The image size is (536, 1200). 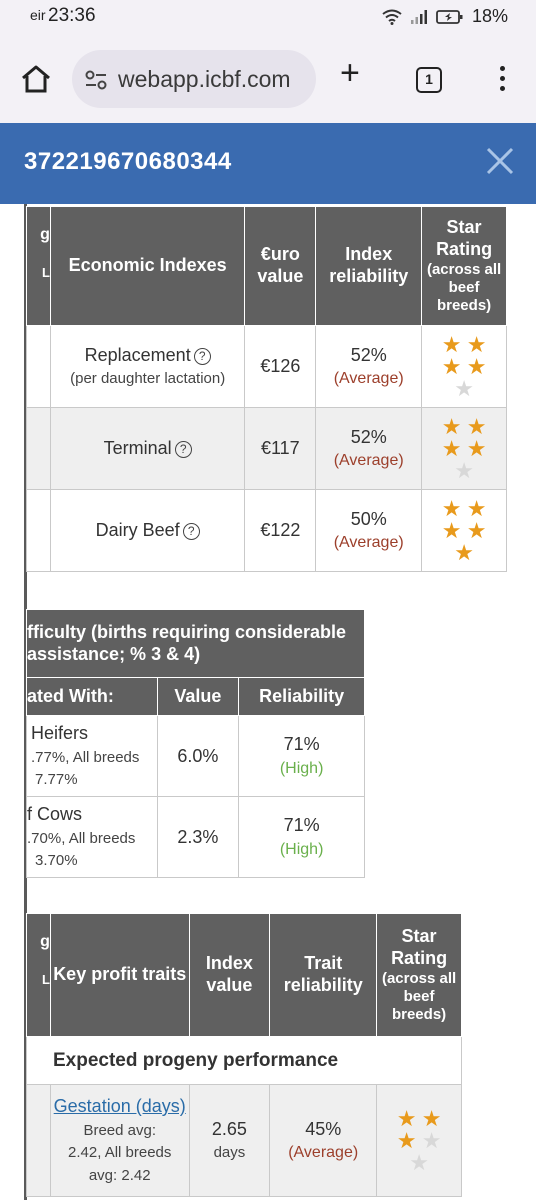 I want to click on euro-value: €117, so click(x=280, y=448).